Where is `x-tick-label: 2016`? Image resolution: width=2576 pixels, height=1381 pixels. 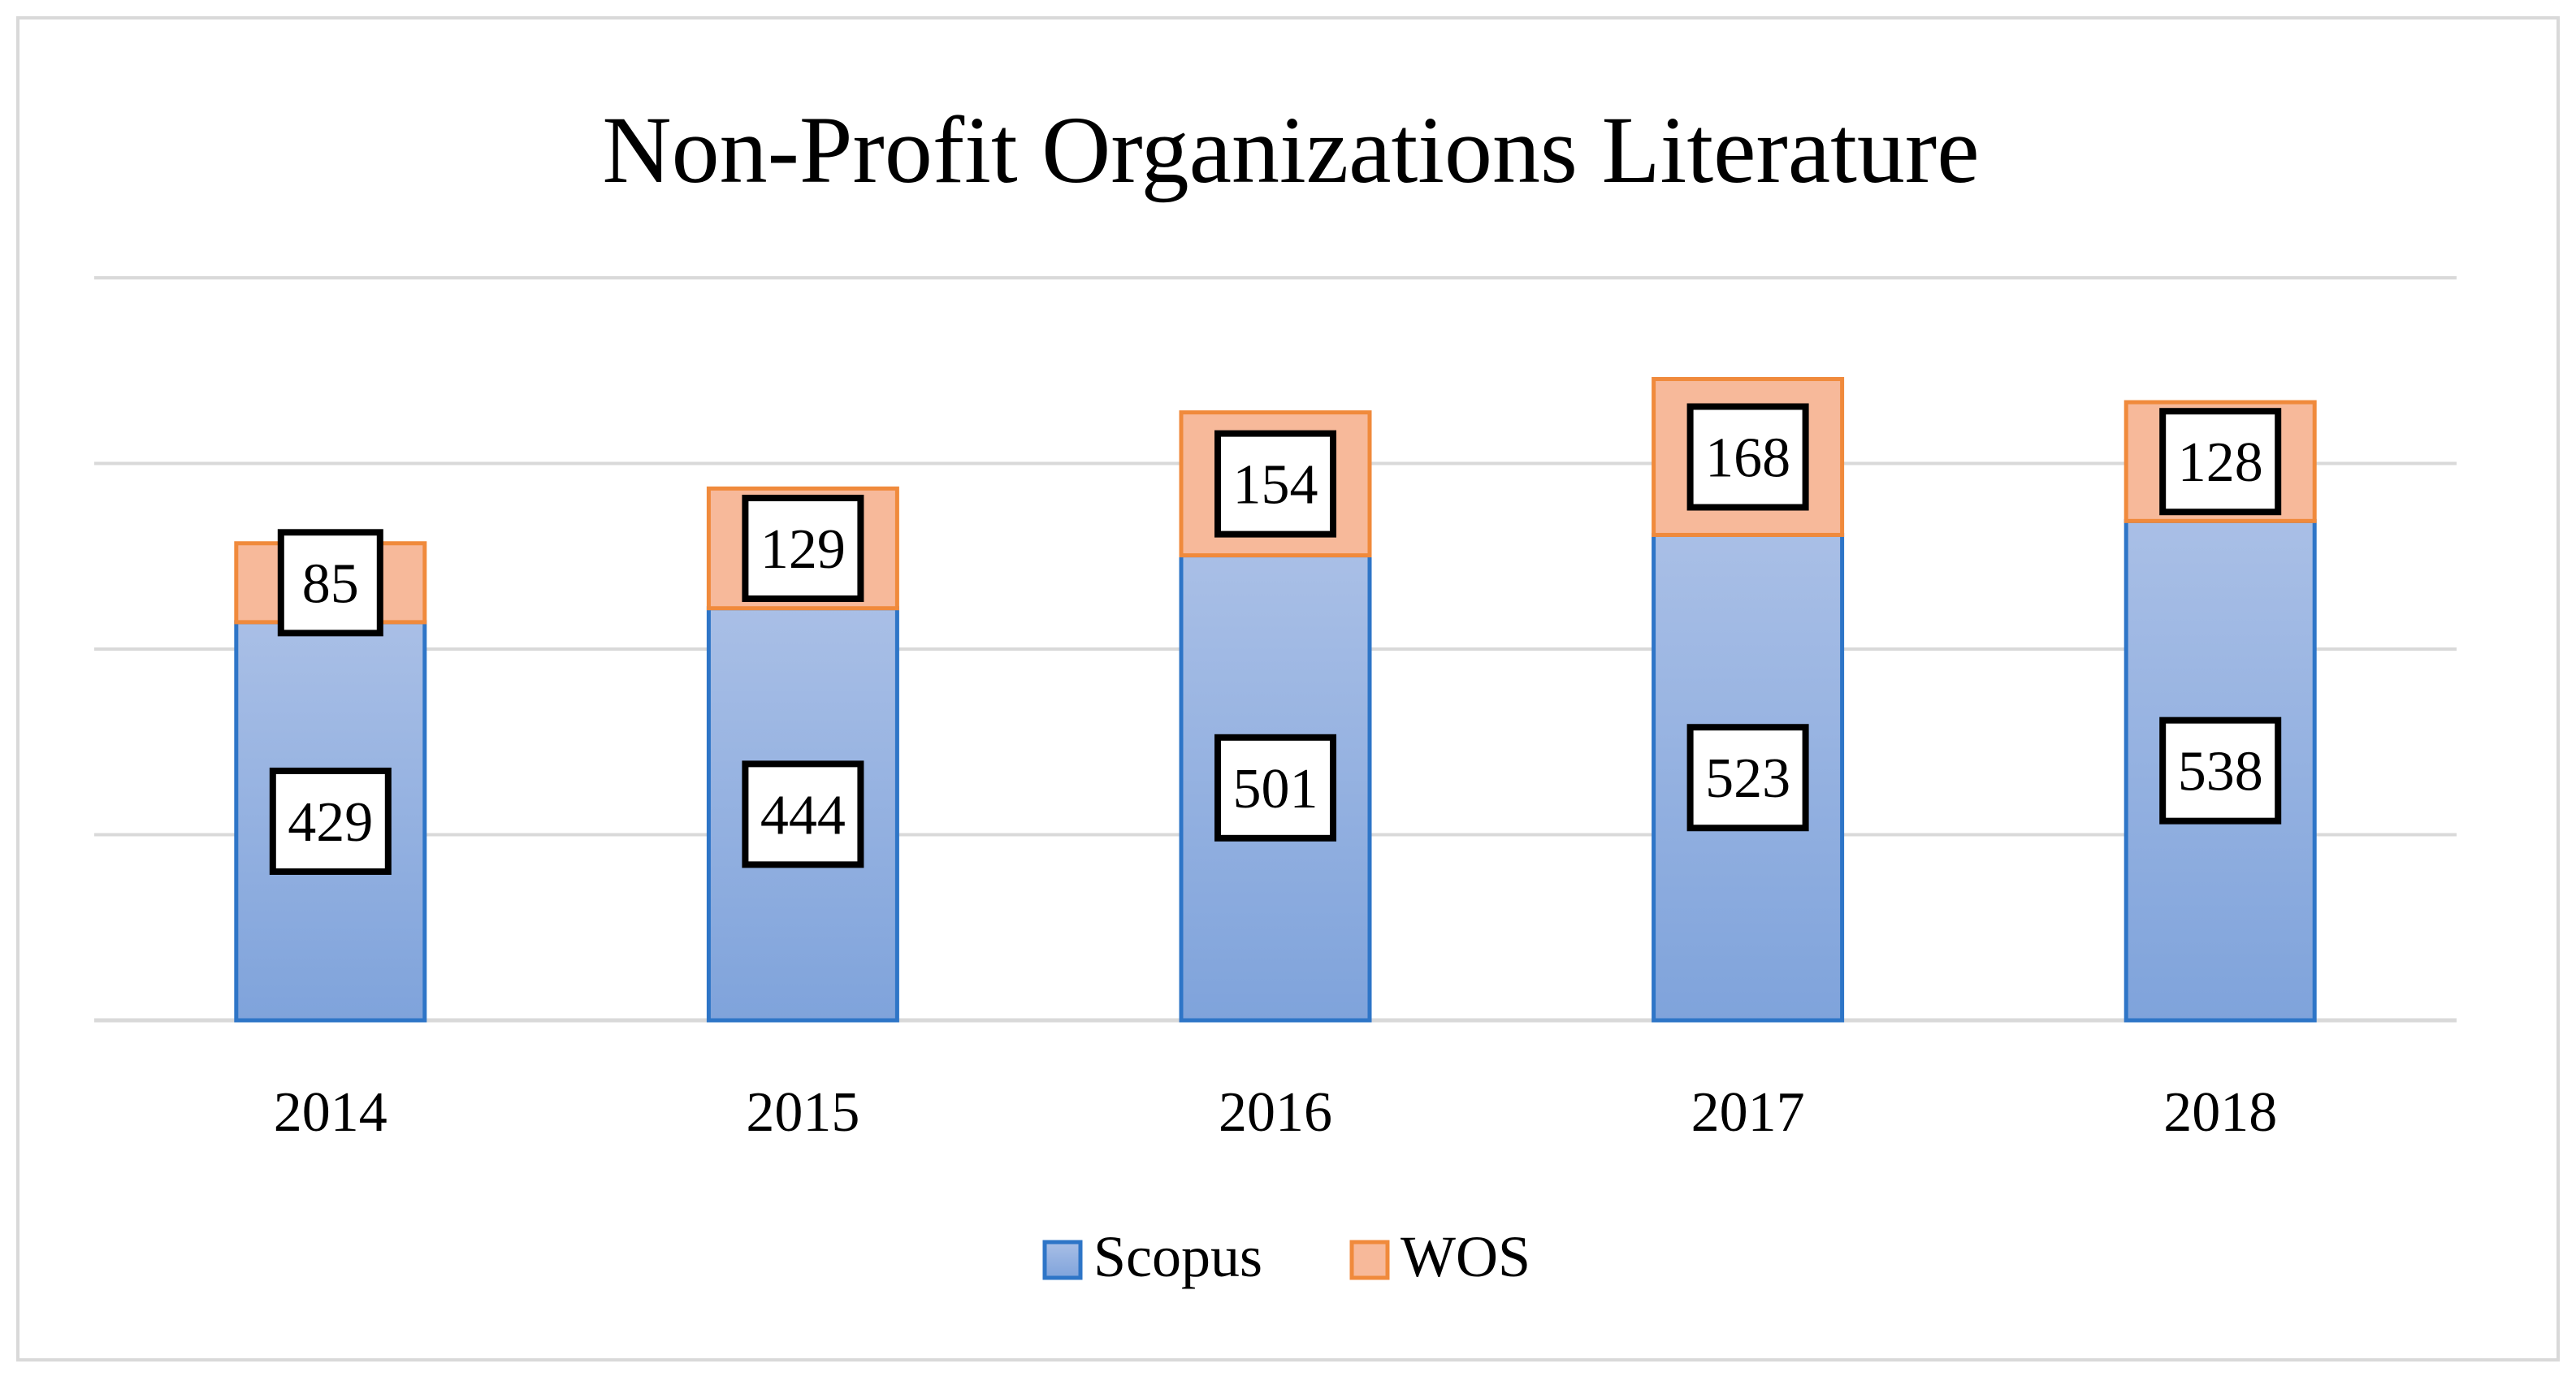 x-tick-label: 2016 is located at coordinates (1275, 1112).